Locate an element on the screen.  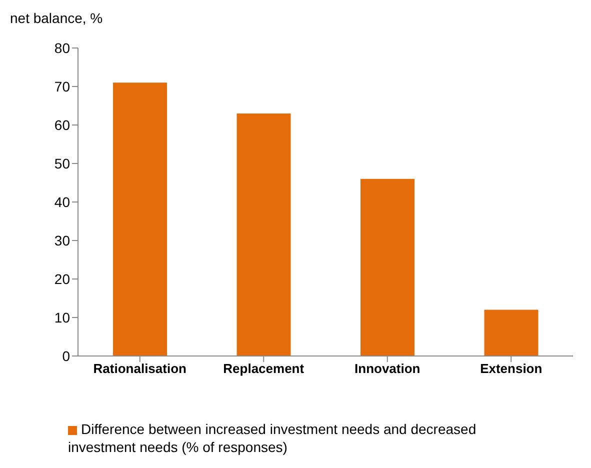
y-tick-label: 80 is located at coordinates (62, 48).